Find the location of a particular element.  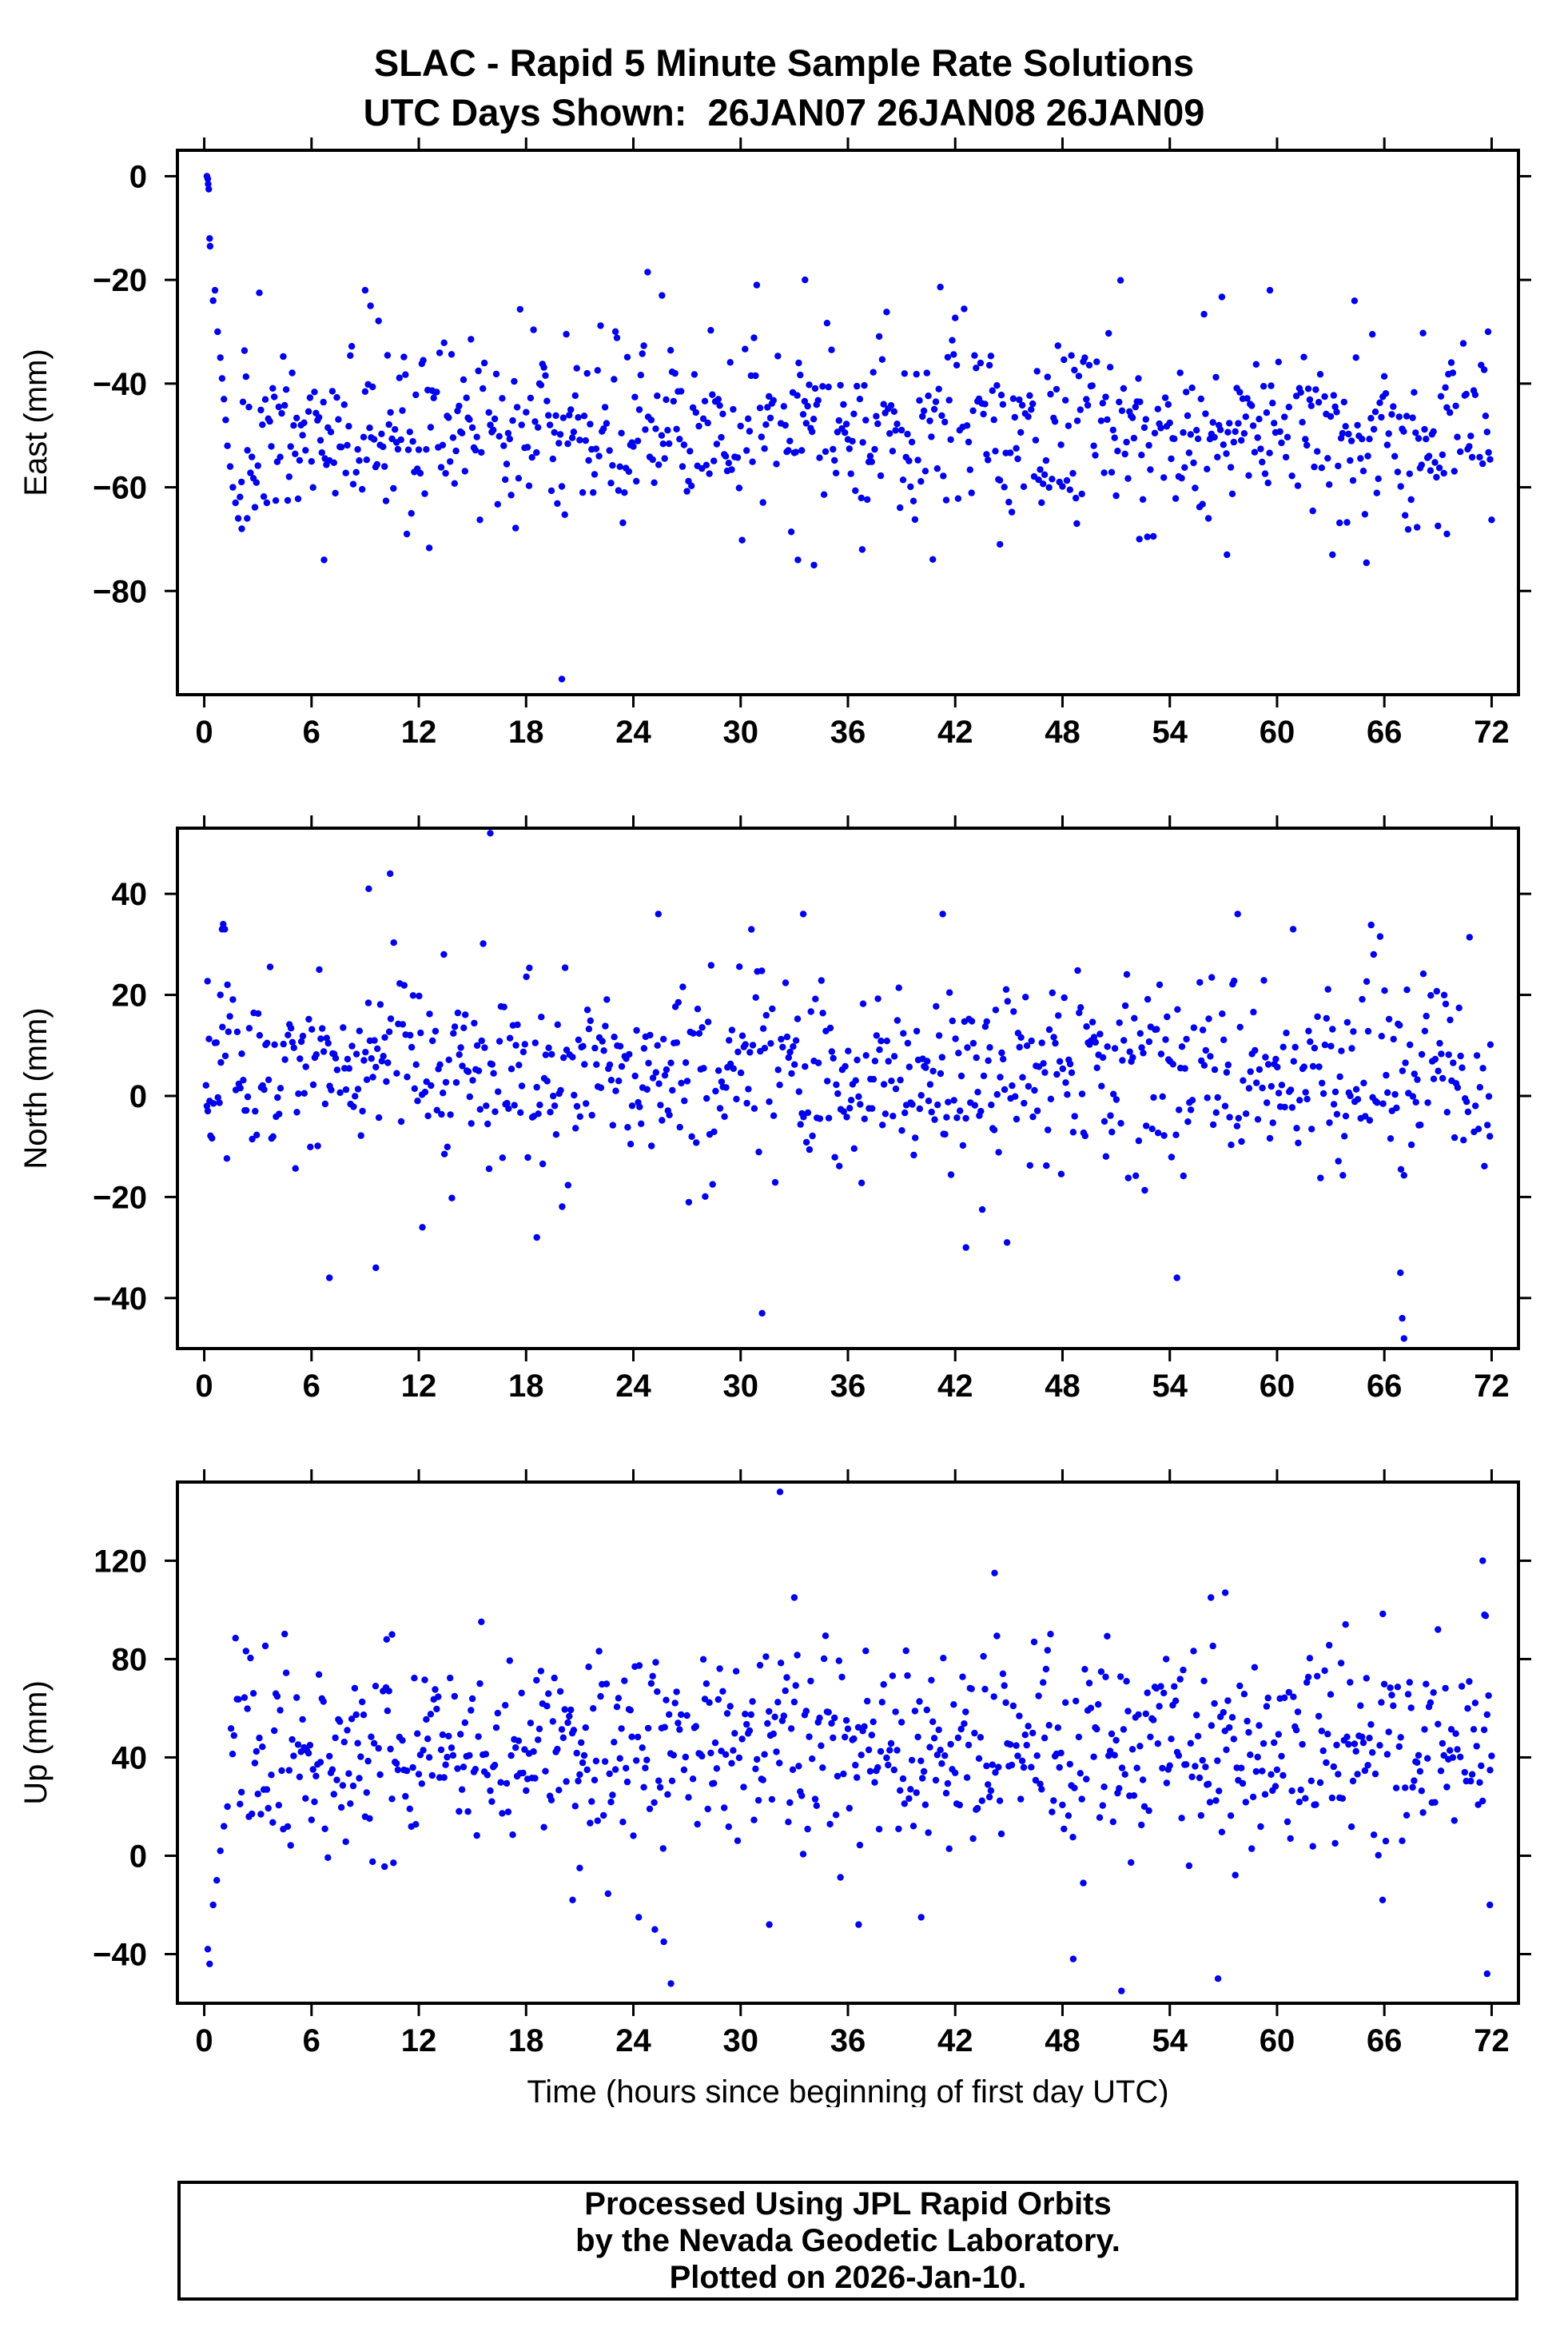

x-tick-label: 66 is located at coordinates (1385, 1386).